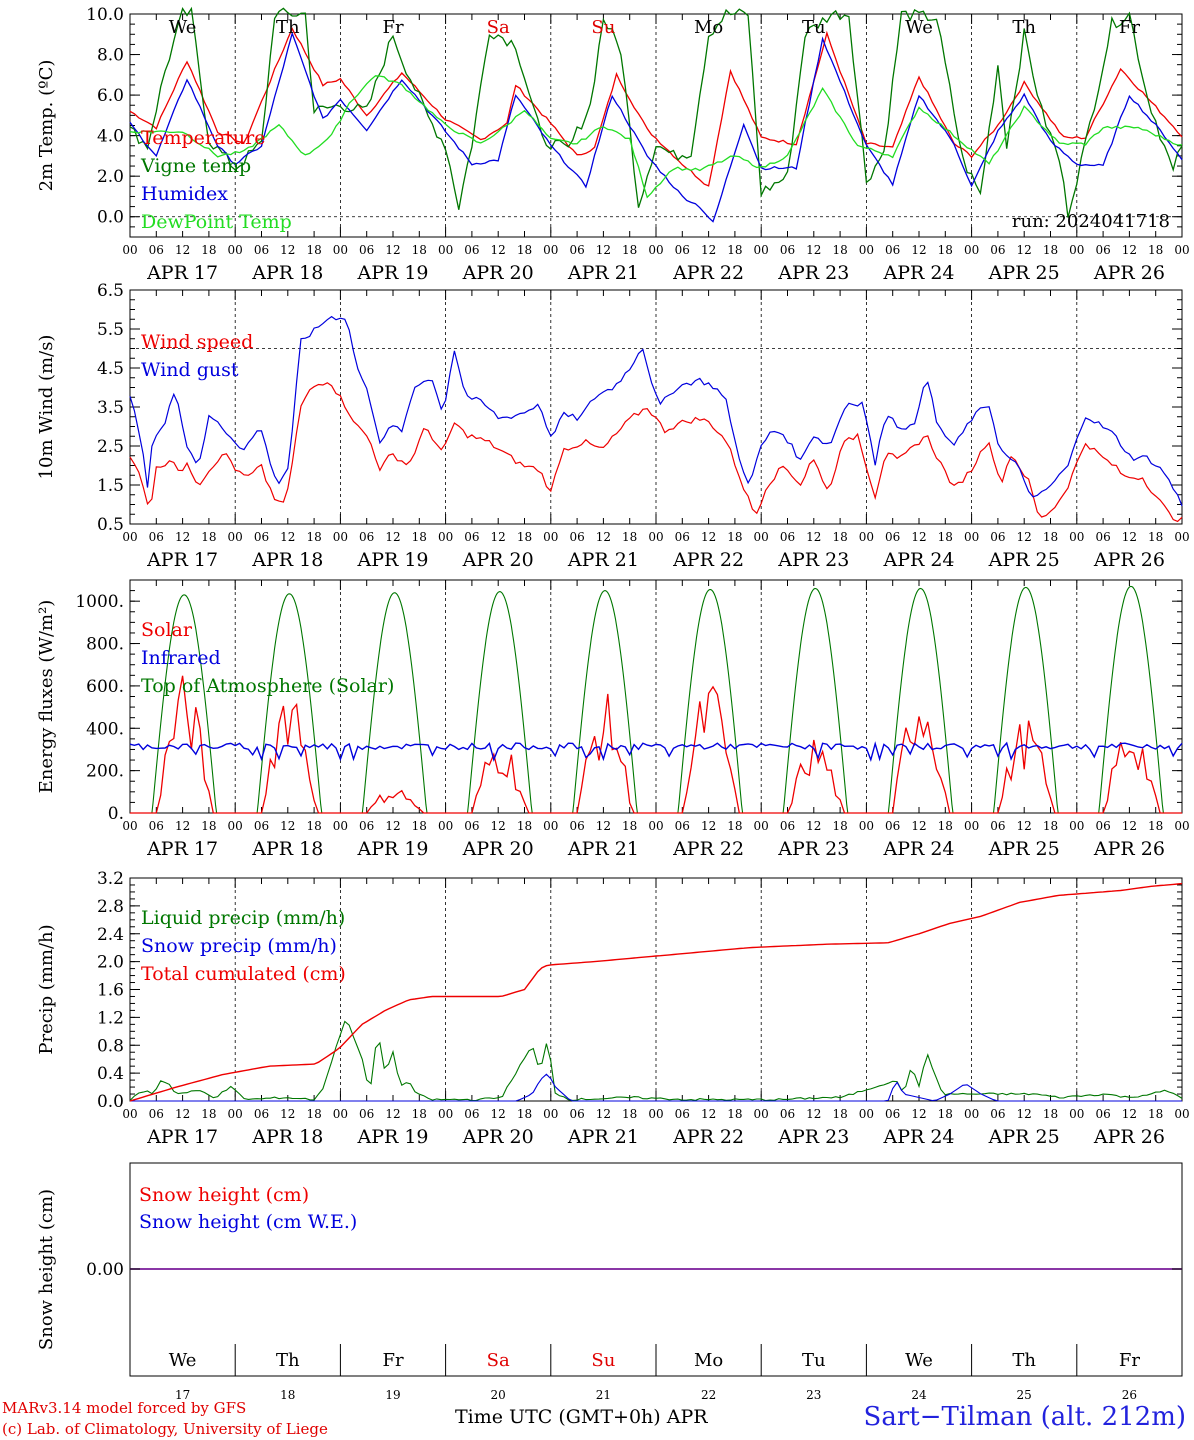 The image size is (1194, 1440). What do you see at coordinates (110, 291) in the screenshot?
I see `y-tick-label: 6.5` at bounding box center [110, 291].